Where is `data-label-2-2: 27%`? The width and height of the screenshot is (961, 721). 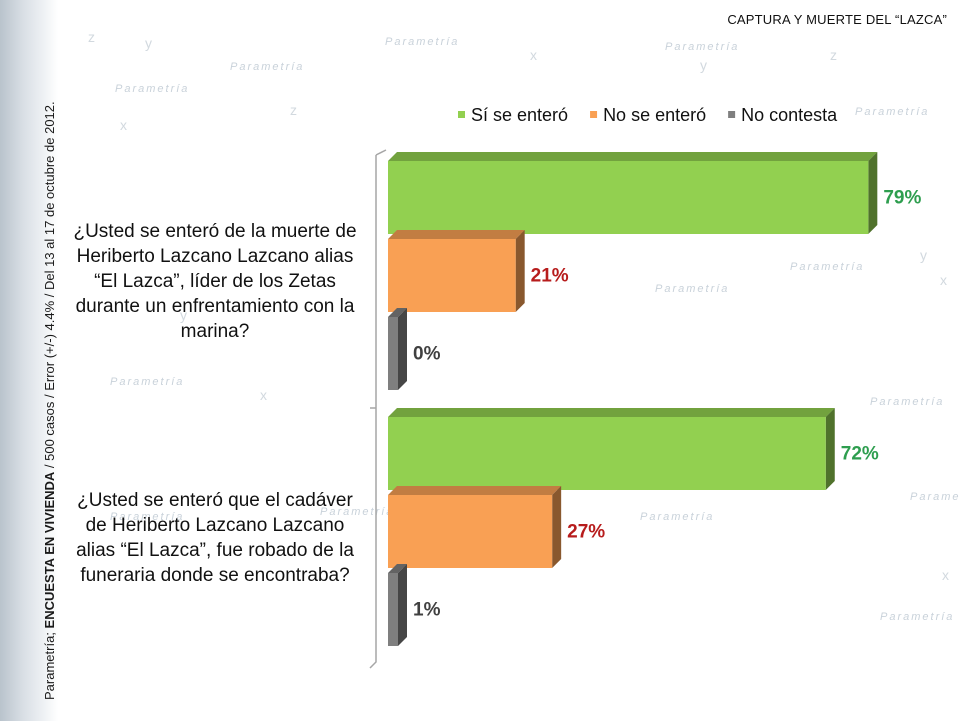 data-label-2-2: 27% is located at coordinates (586, 532).